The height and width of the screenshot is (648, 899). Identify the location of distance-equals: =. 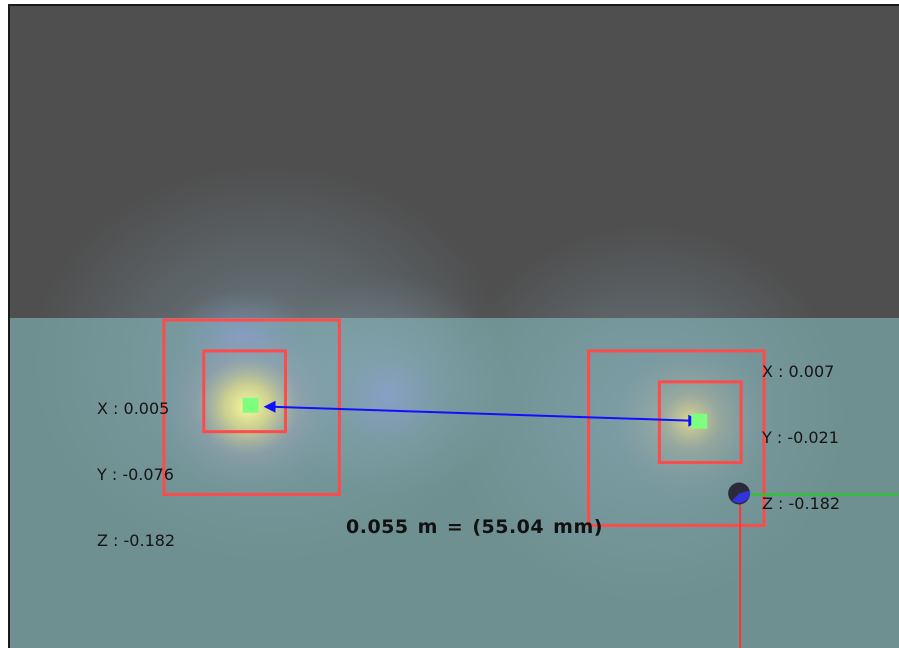
(455, 527).